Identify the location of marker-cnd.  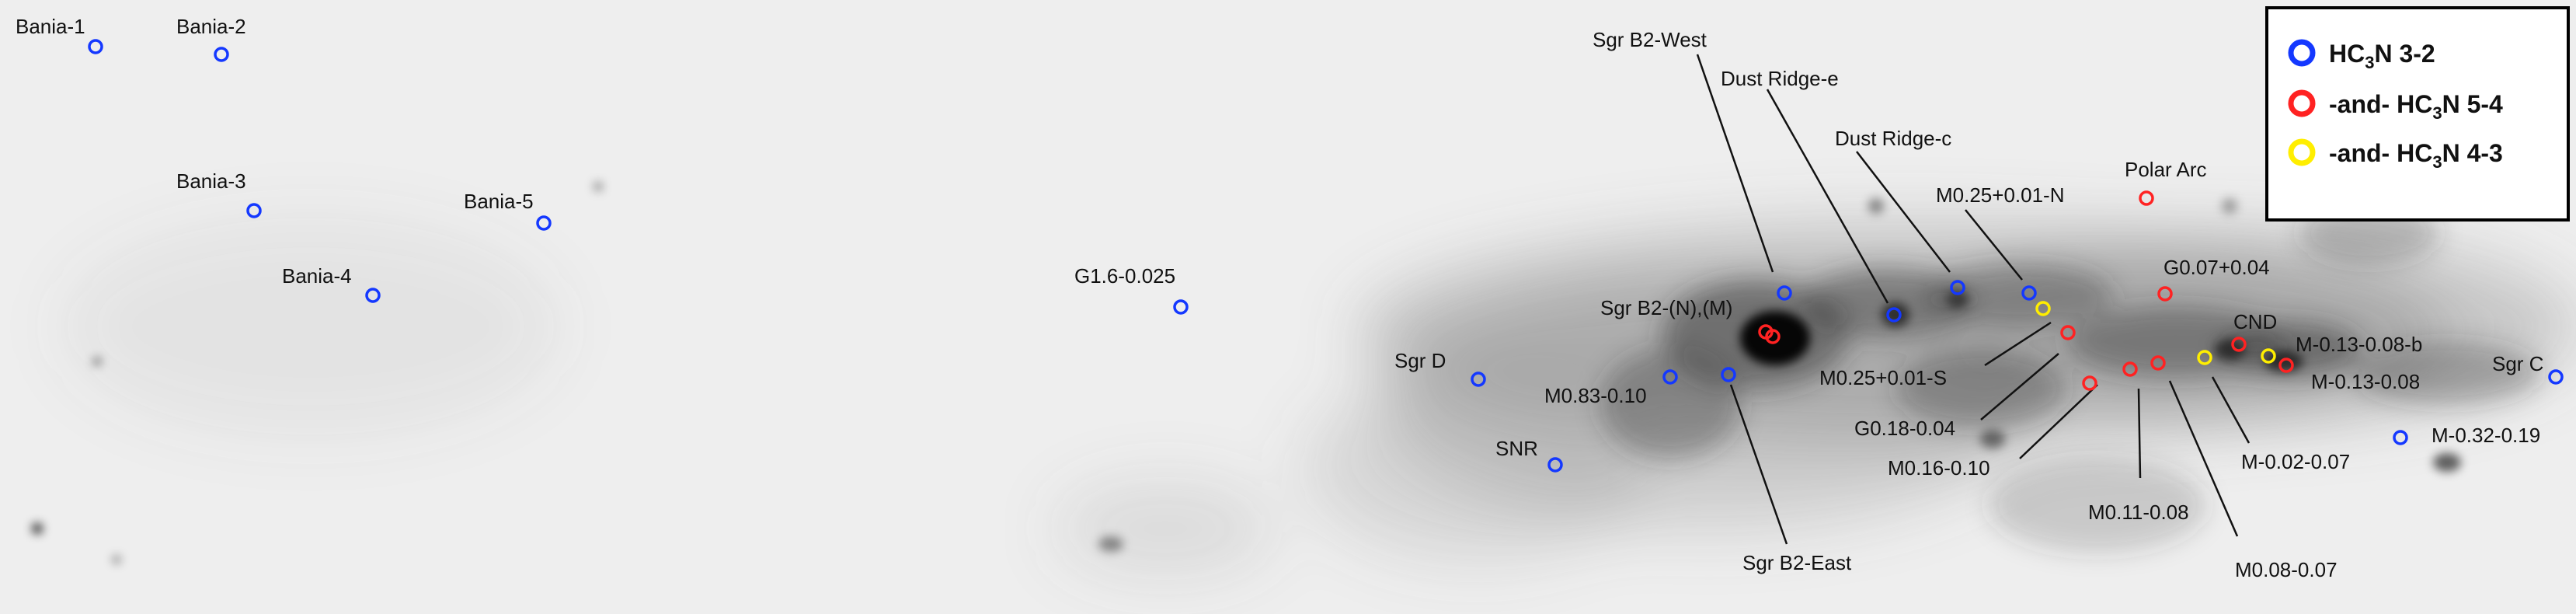
(2239, 344).